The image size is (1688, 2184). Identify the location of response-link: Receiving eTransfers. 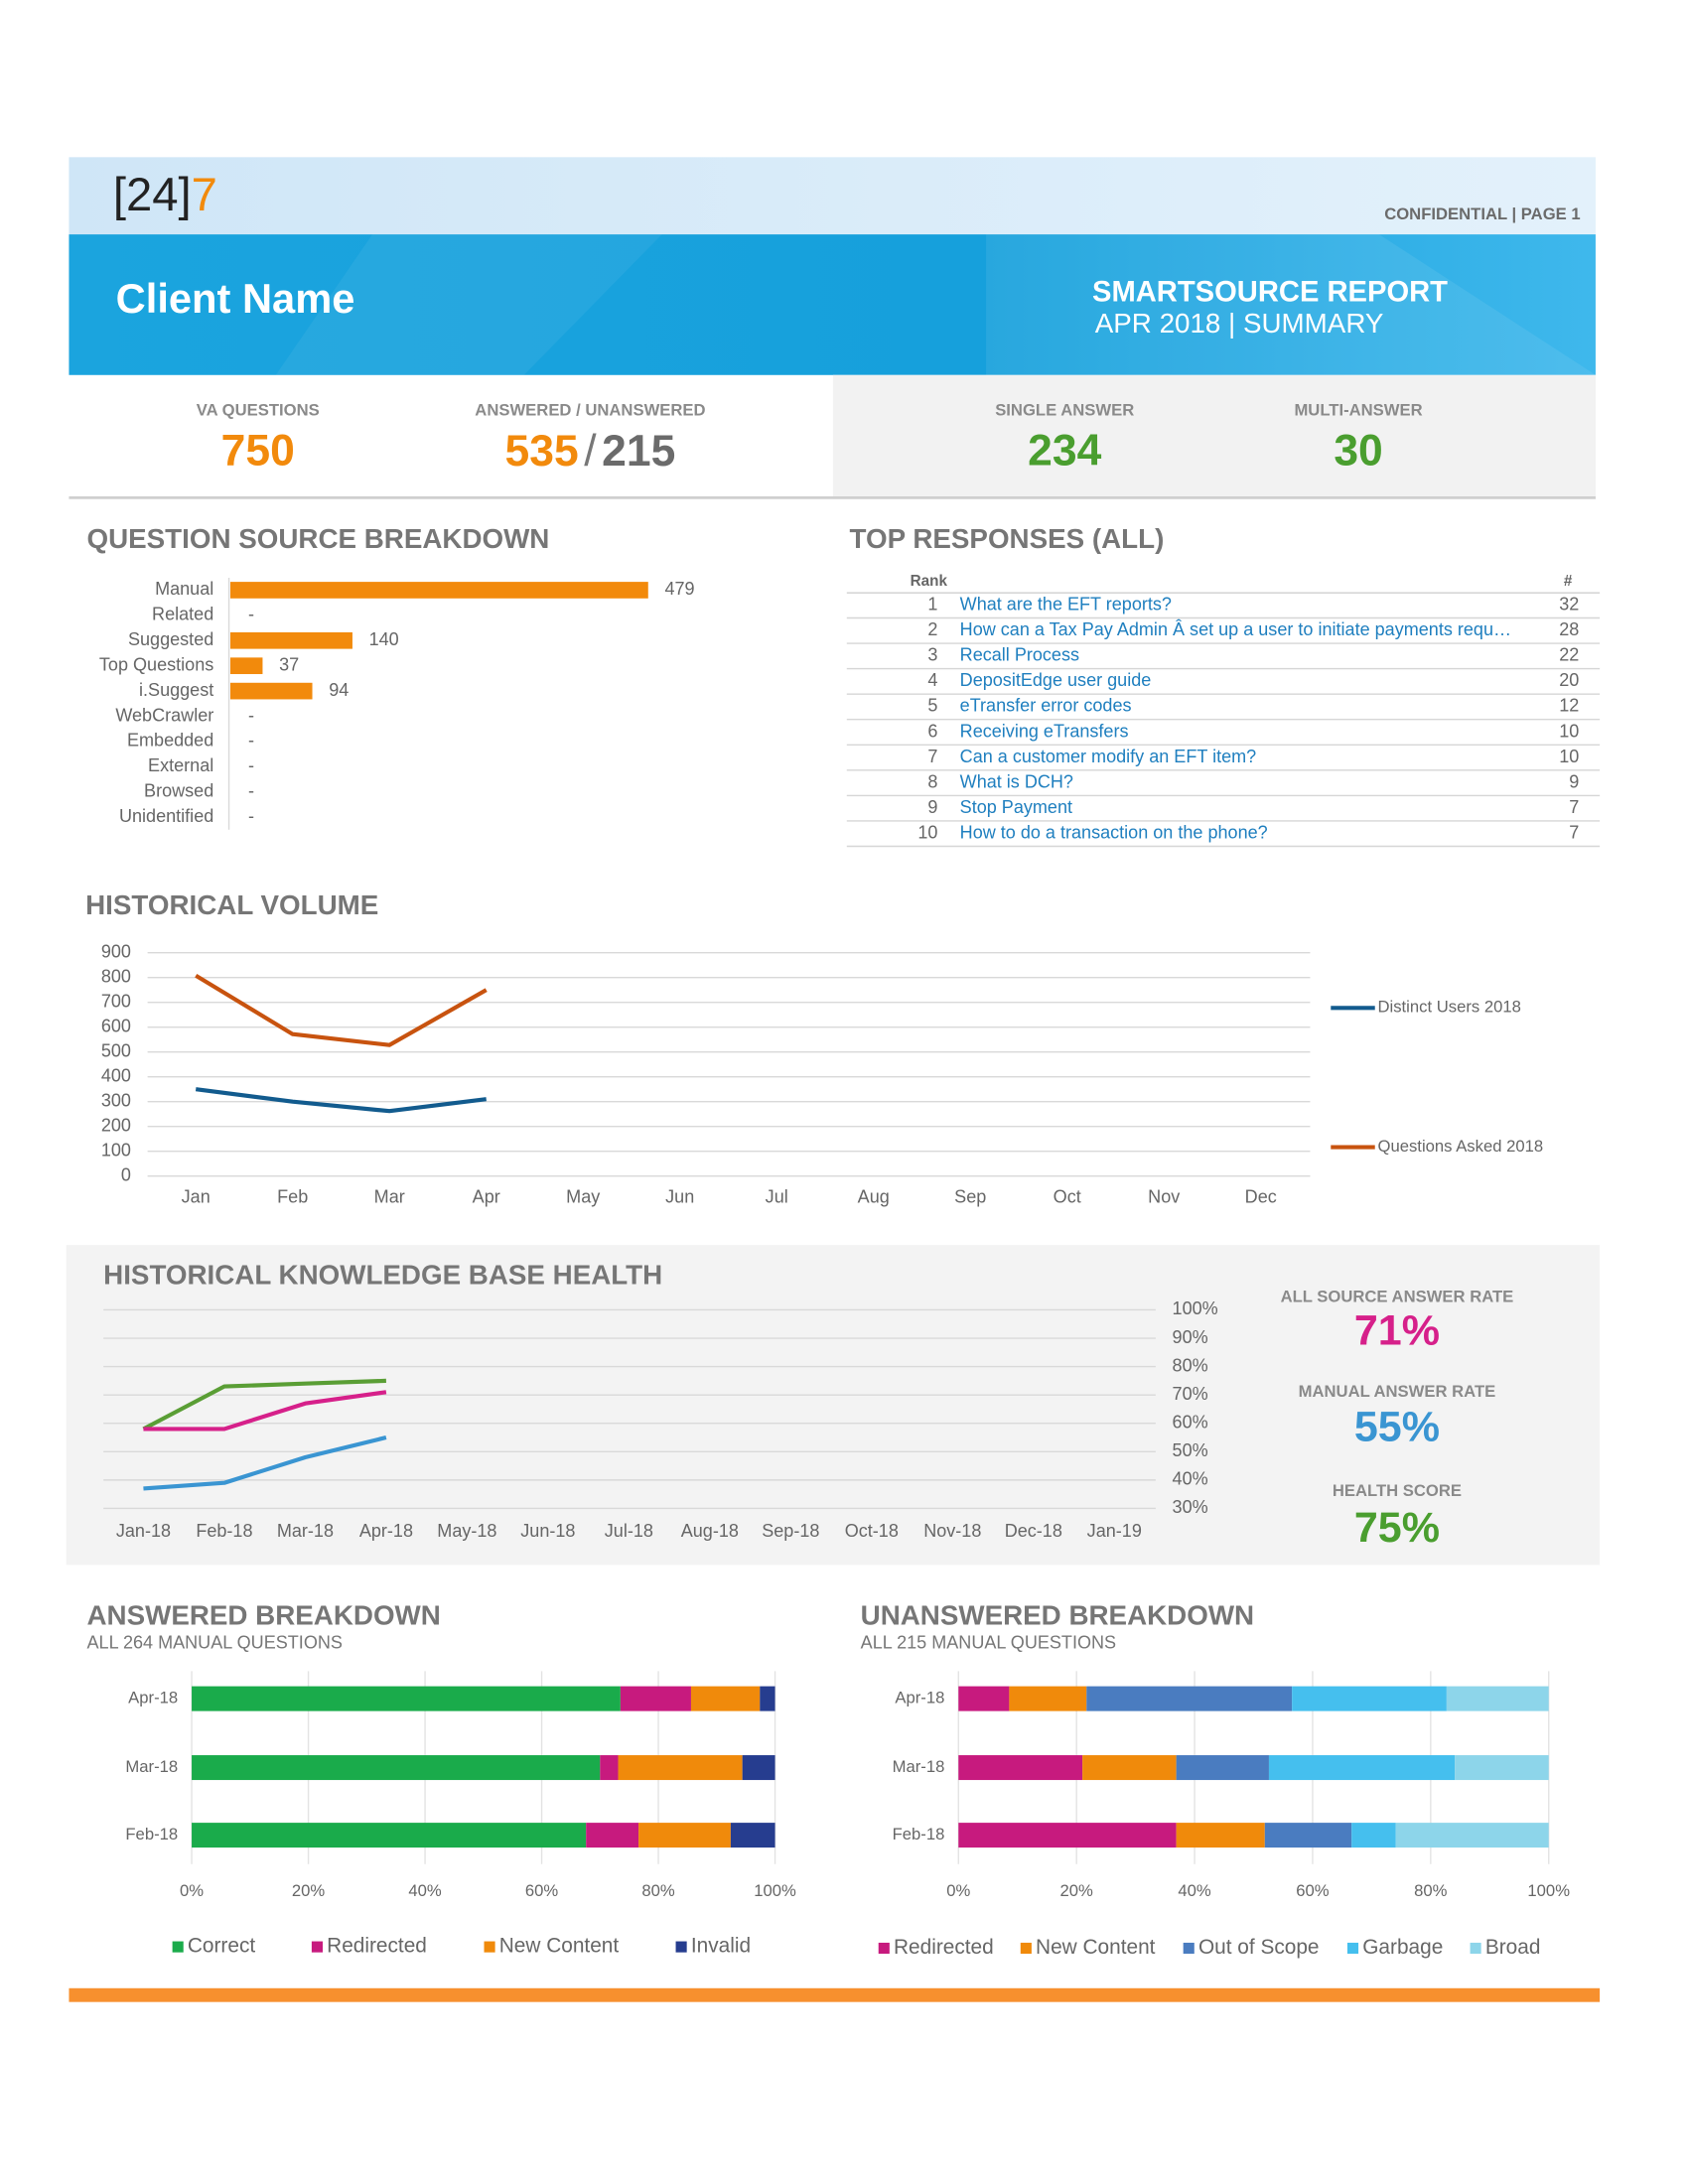
(1044, 731).